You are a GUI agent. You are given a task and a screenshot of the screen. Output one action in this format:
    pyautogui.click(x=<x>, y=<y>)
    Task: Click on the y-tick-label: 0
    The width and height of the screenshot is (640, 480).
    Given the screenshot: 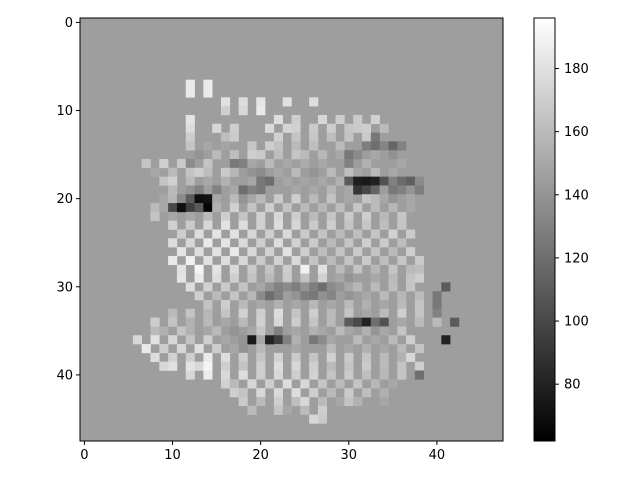 What is the action you would take?
    pyautogui.click(x=69, y=23)
    